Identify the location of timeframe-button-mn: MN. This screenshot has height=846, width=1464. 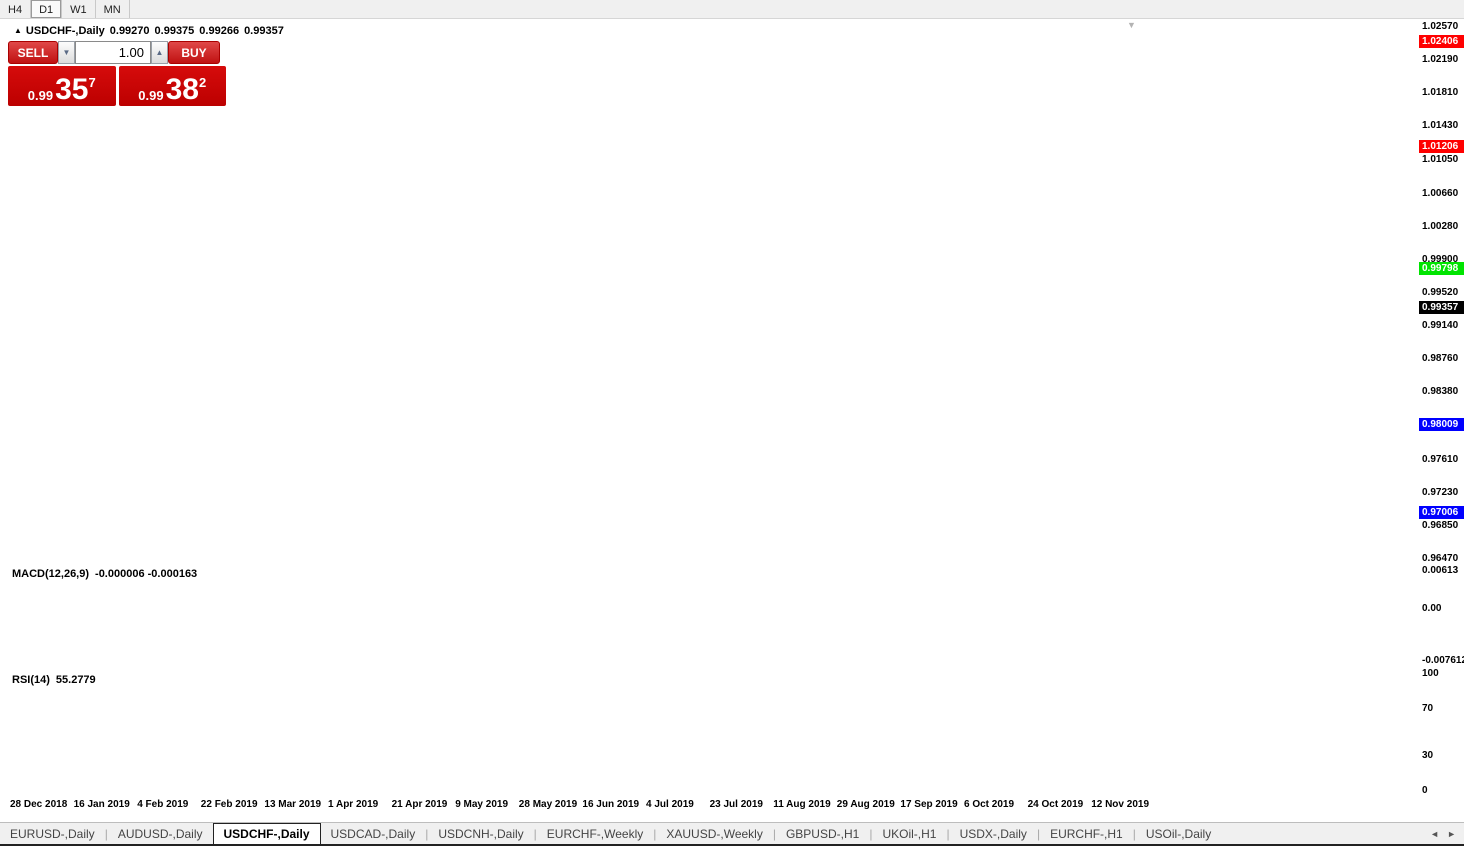
(113, 9).